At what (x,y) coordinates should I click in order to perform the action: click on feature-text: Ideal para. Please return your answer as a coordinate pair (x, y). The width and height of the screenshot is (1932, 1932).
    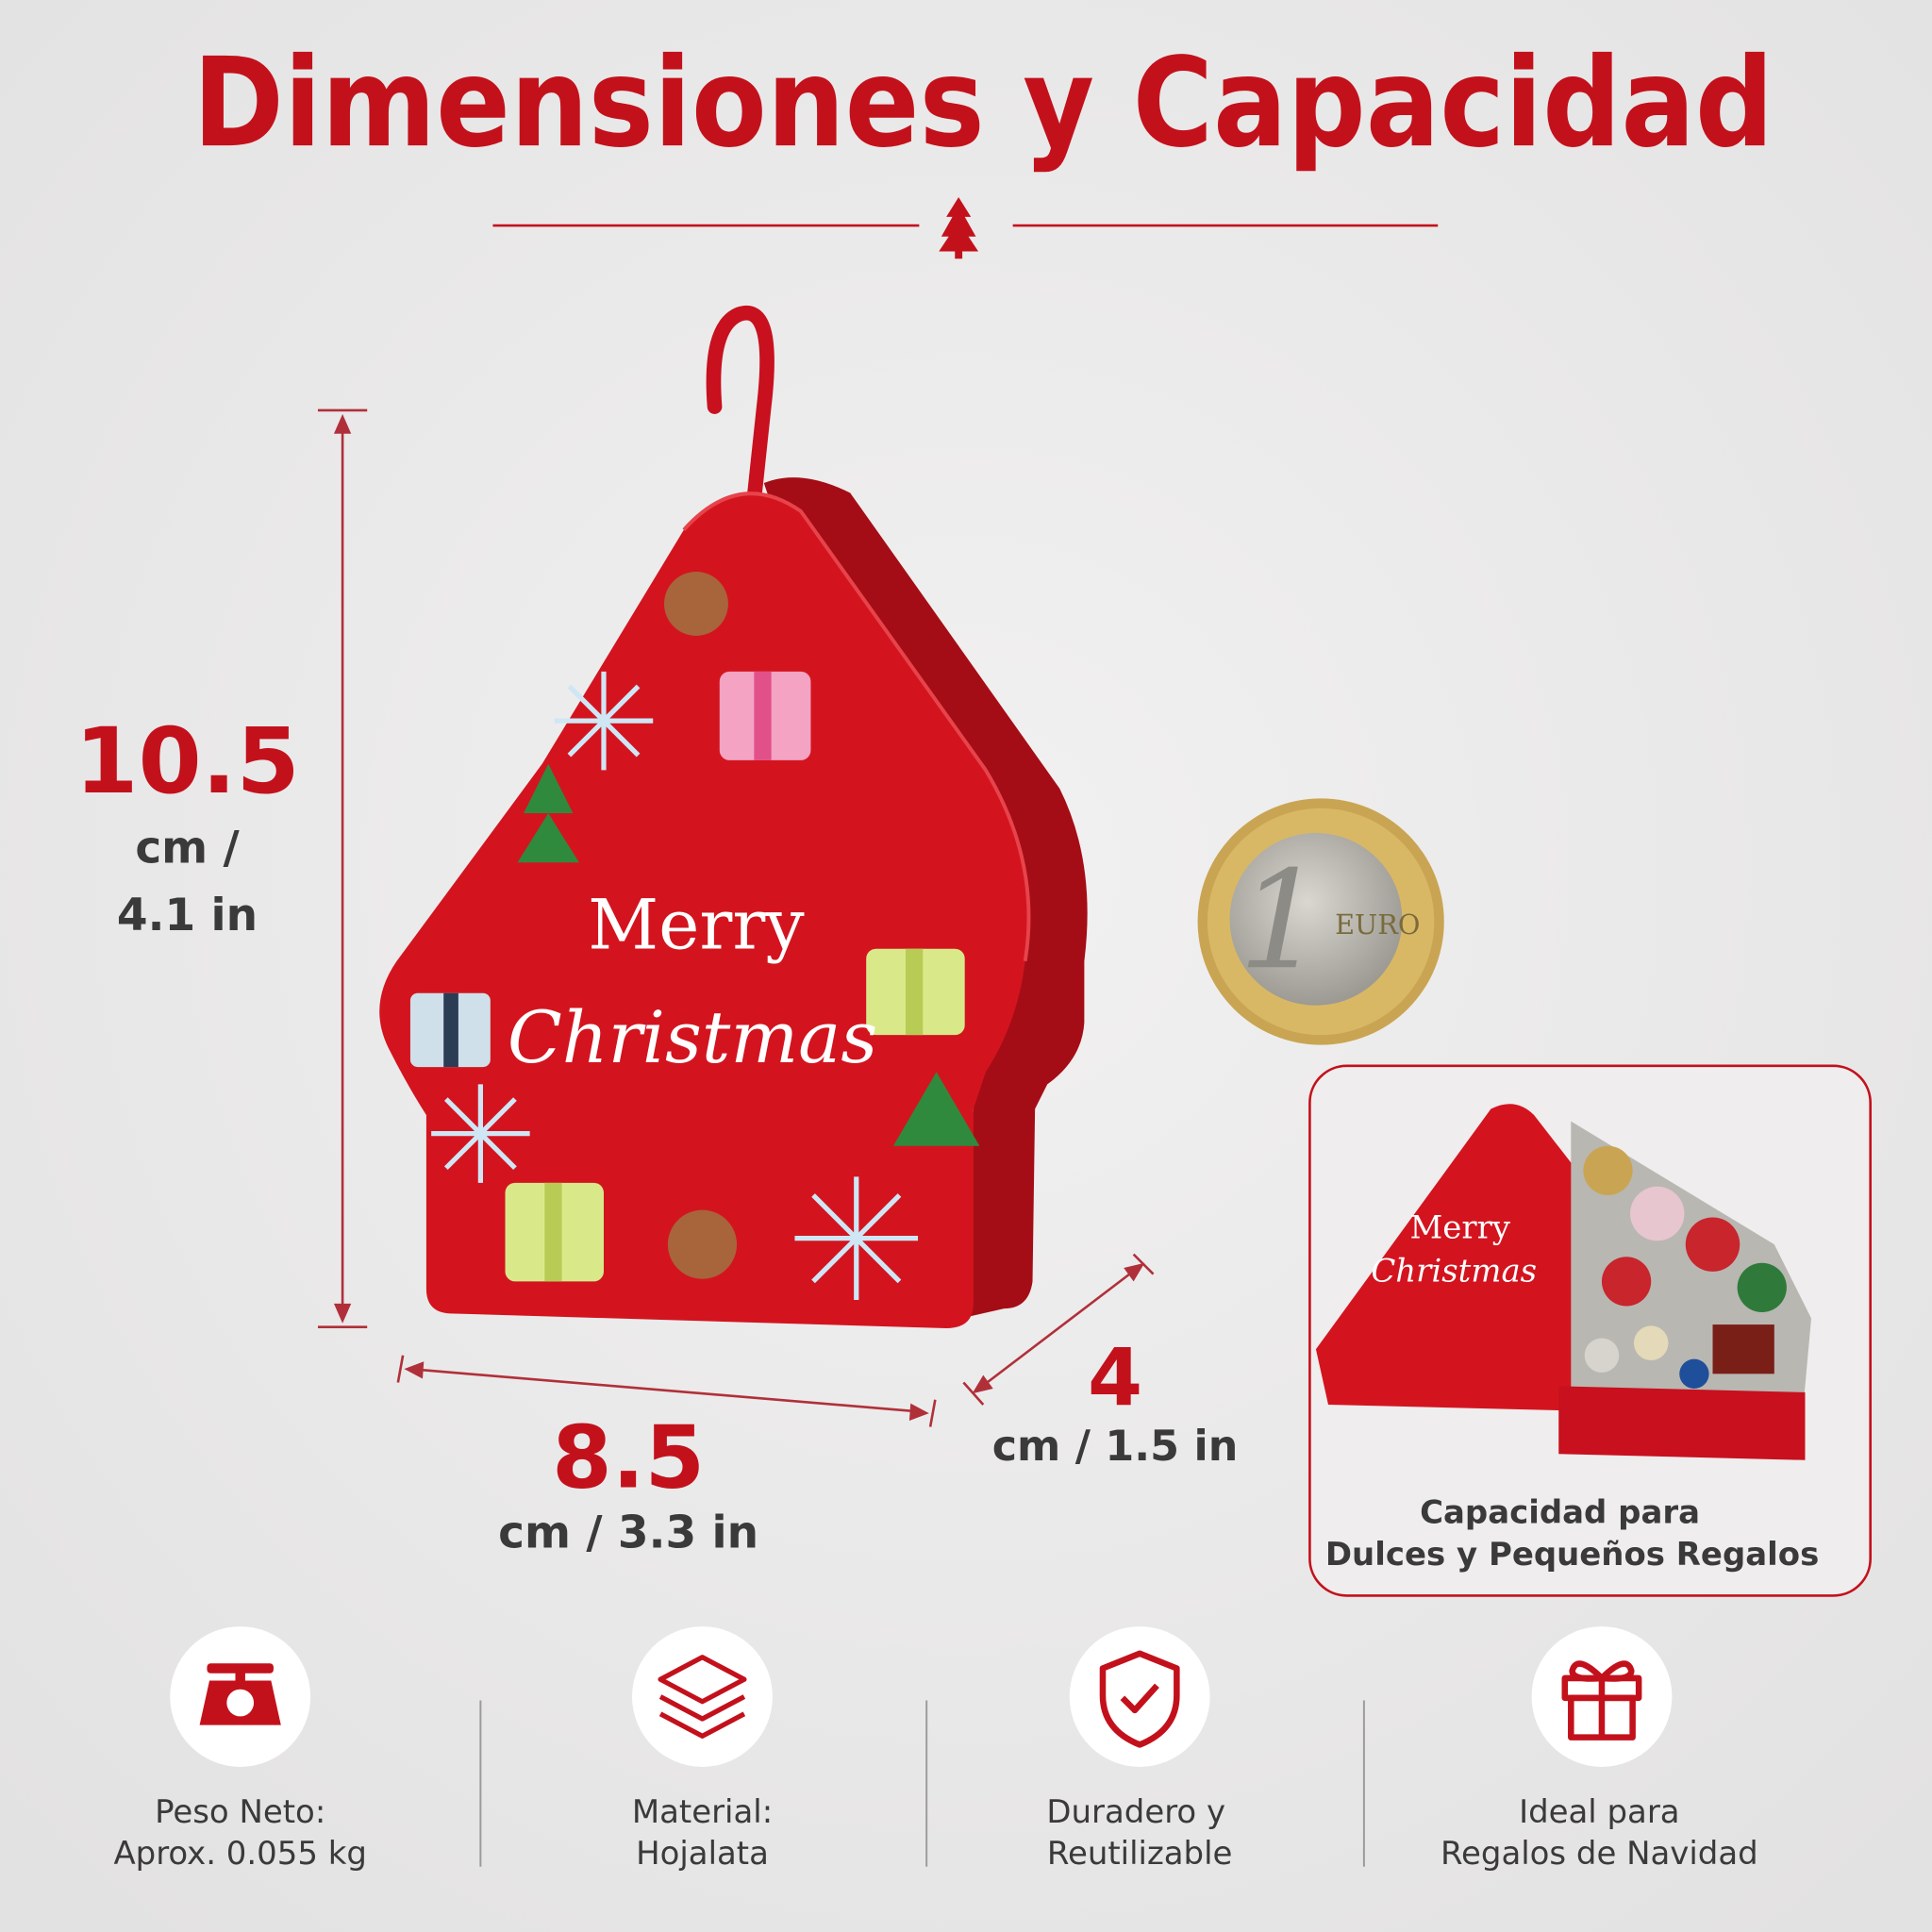
    Looking at the image, I should click on (1599, 1812).